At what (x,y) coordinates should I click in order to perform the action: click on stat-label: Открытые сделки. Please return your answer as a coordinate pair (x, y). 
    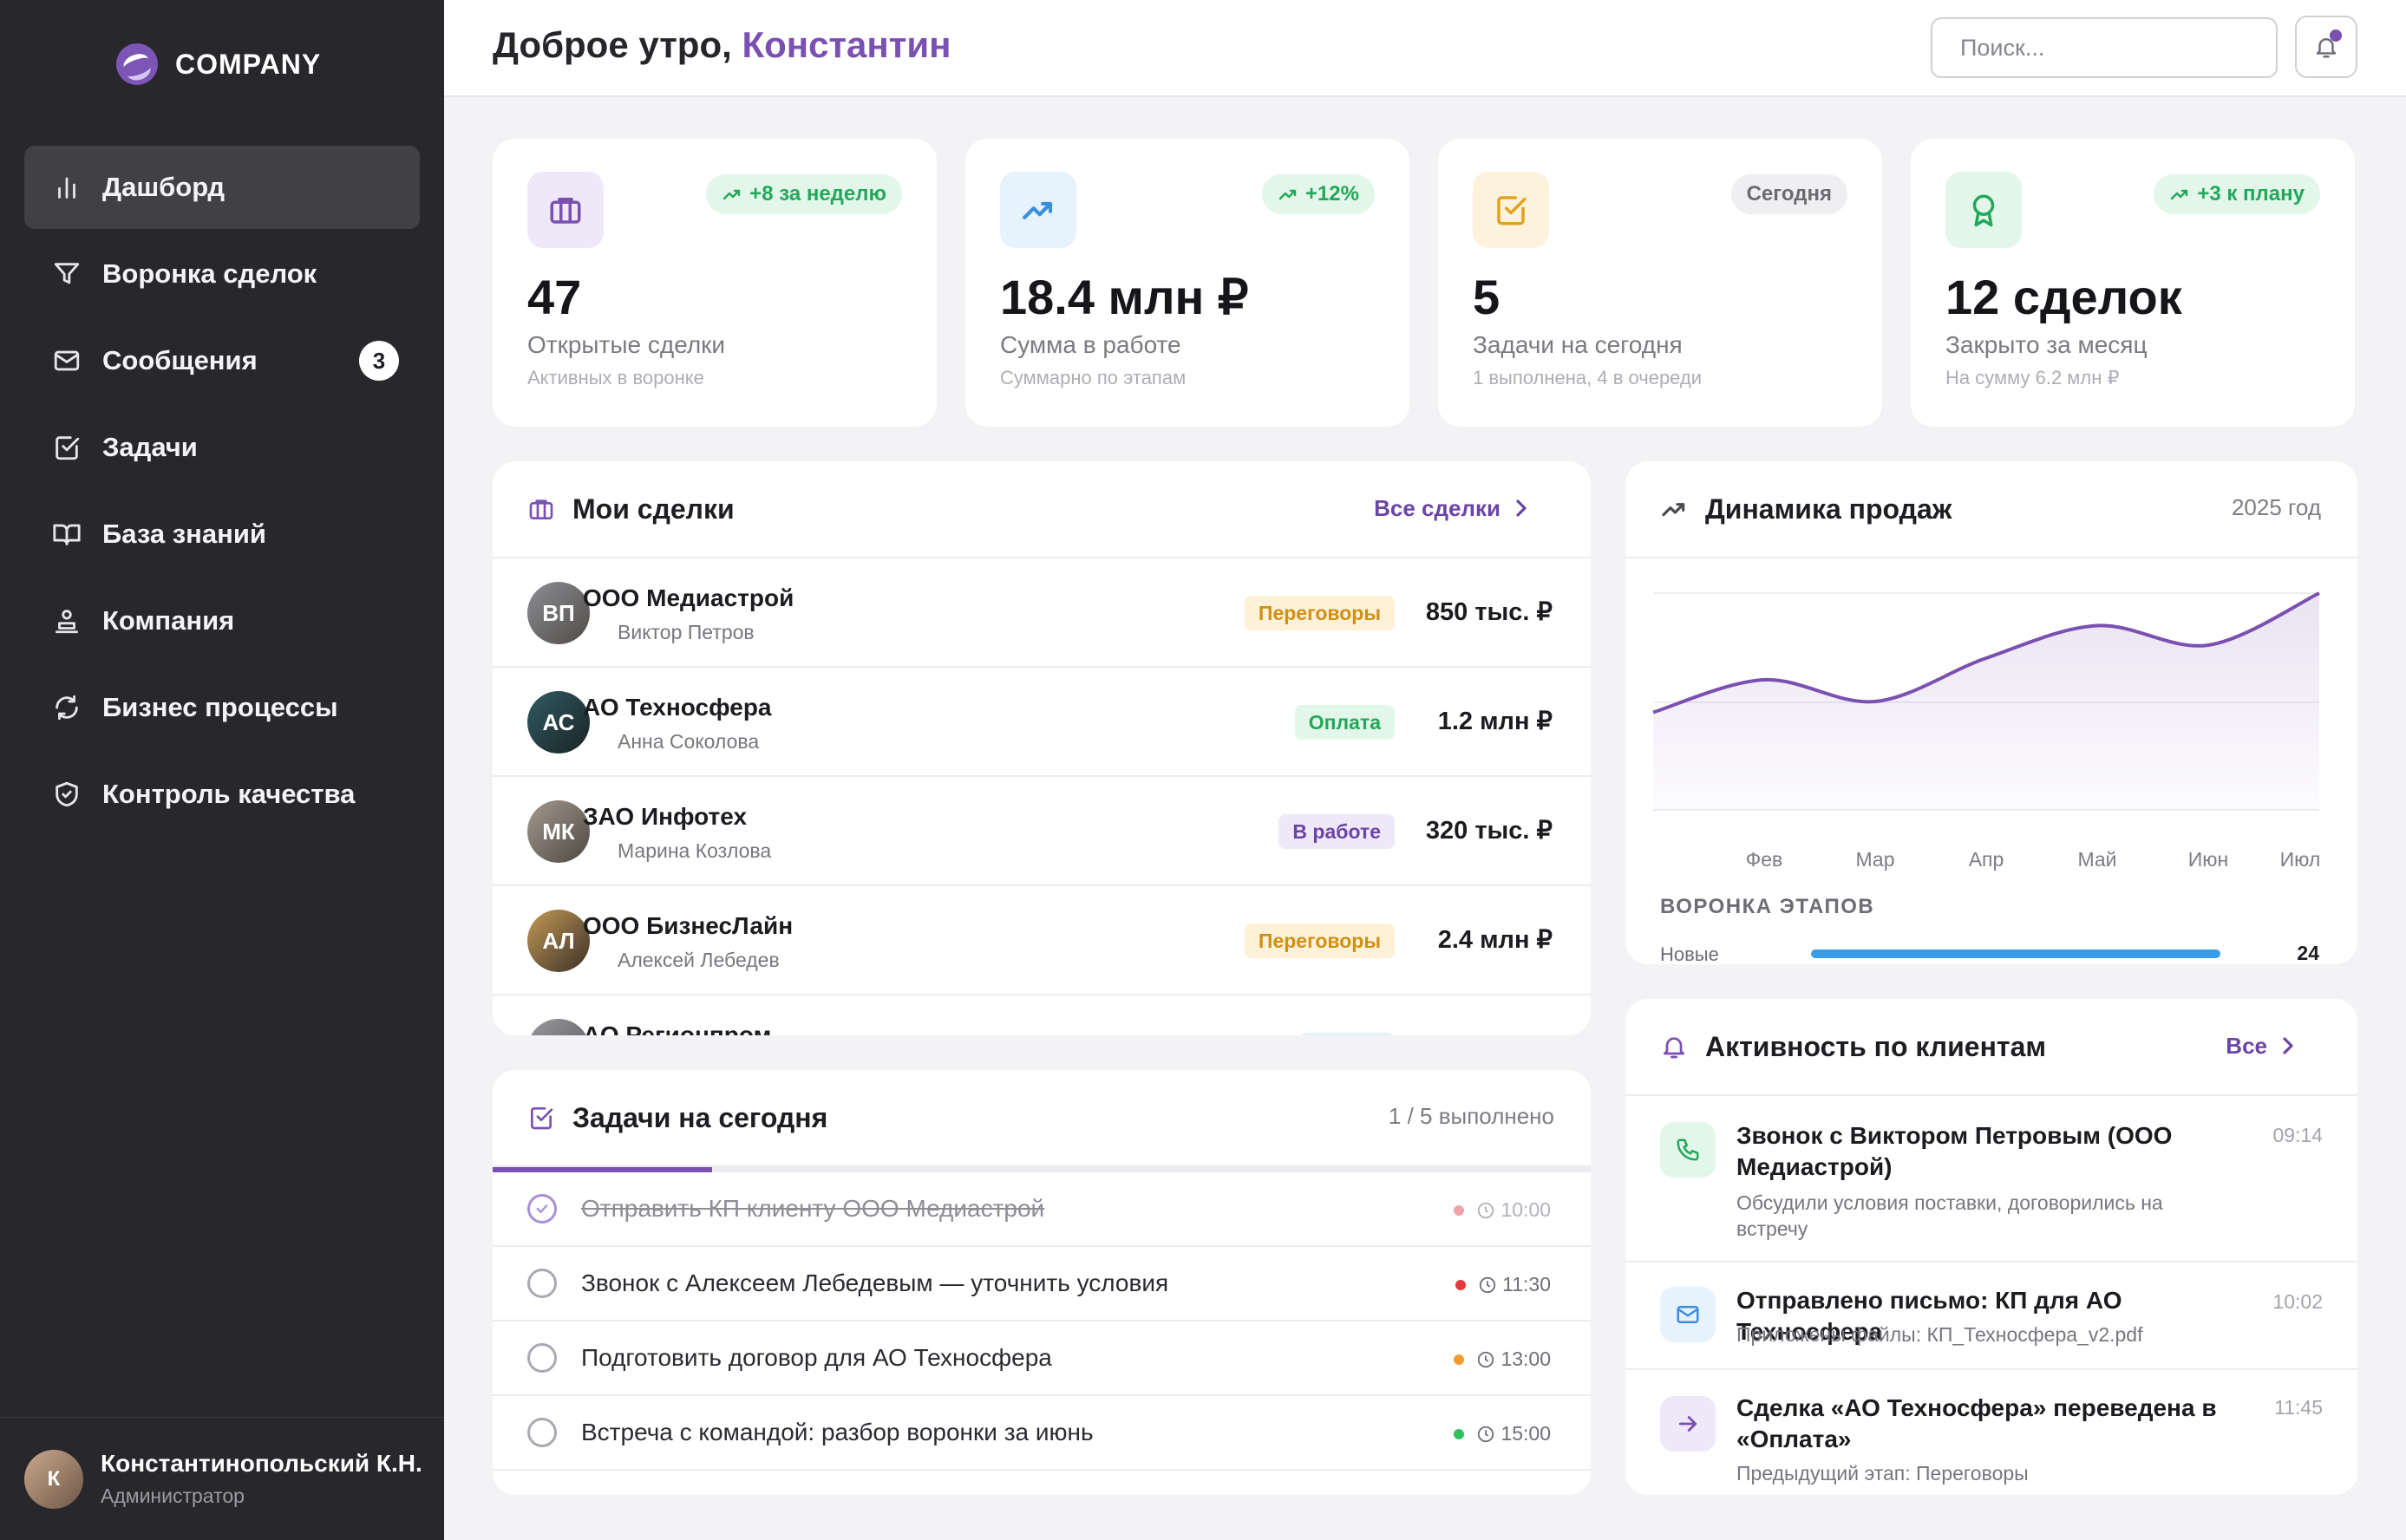
    Looking at the image, I should click on (627, 344).